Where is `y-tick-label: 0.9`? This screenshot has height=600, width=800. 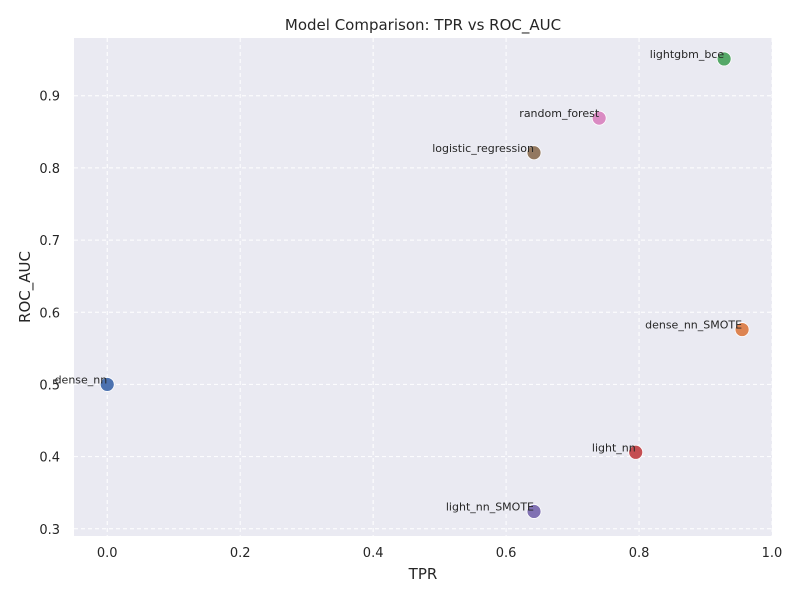 y-tick-label: 0.9 is located at coordinates (49, 97).